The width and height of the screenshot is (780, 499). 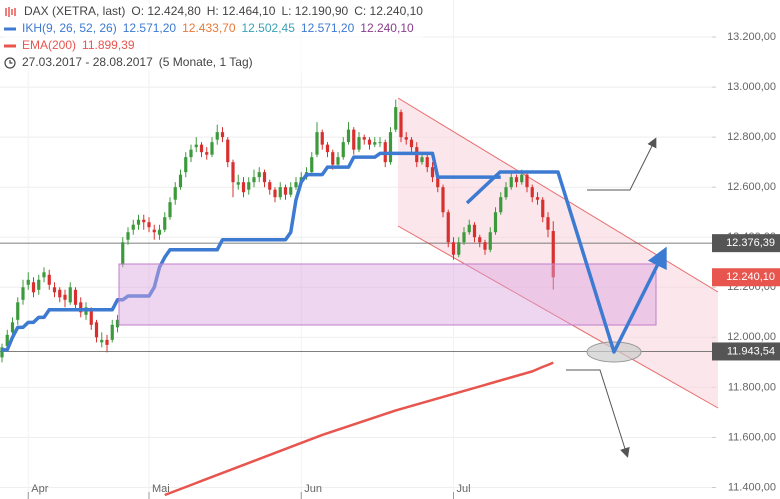 I want to click on ohlc-value: C: 12.240,10, so click(x=388, y=11).